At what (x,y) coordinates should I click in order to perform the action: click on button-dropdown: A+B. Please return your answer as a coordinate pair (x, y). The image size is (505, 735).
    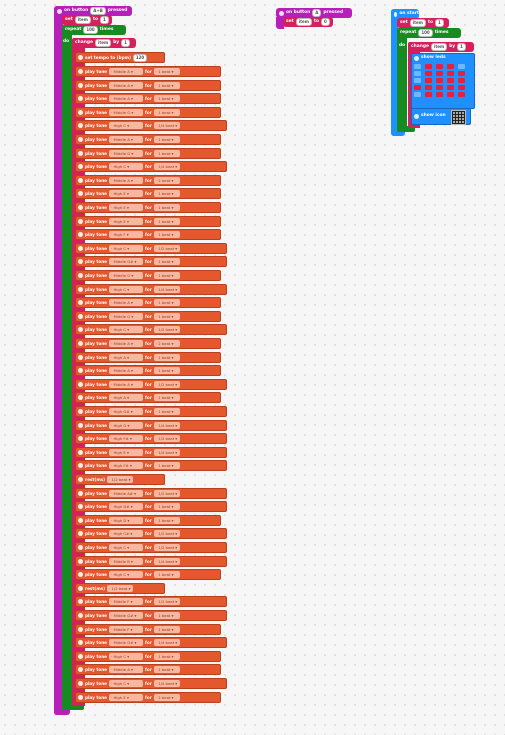
    Looking at the image, I should click on (98, 11).